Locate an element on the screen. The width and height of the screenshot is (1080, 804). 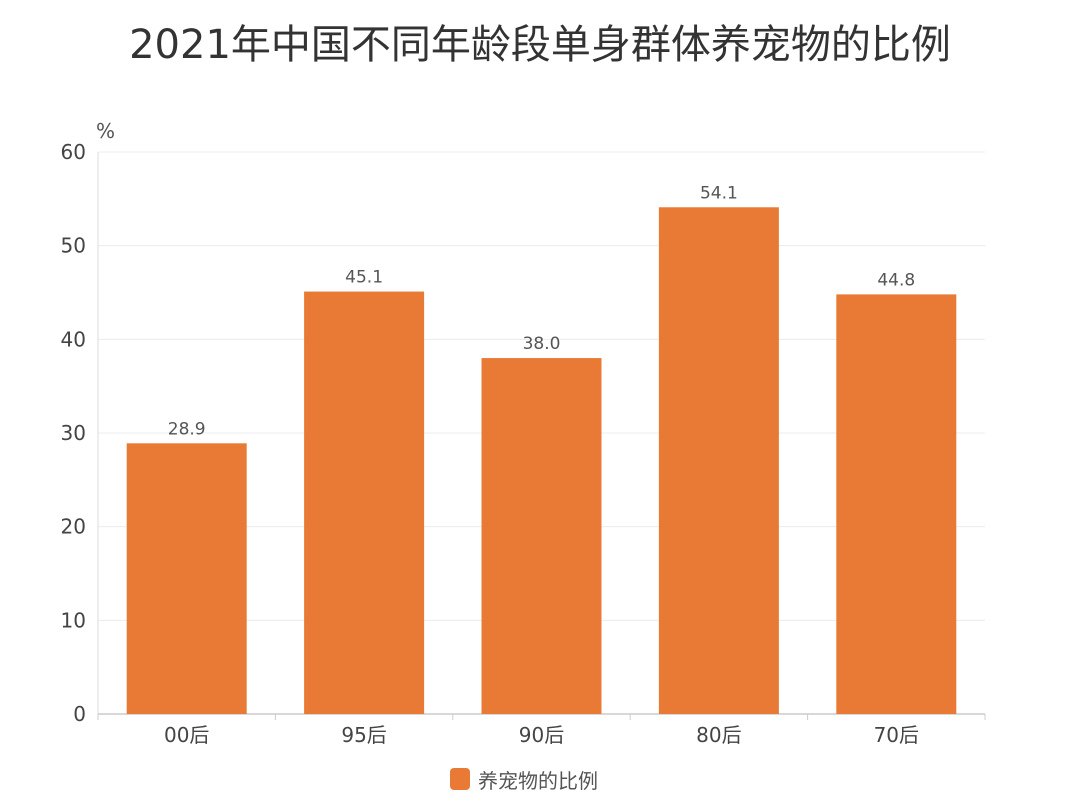
data-label: 44.8 is located at coordinates (896, 280).